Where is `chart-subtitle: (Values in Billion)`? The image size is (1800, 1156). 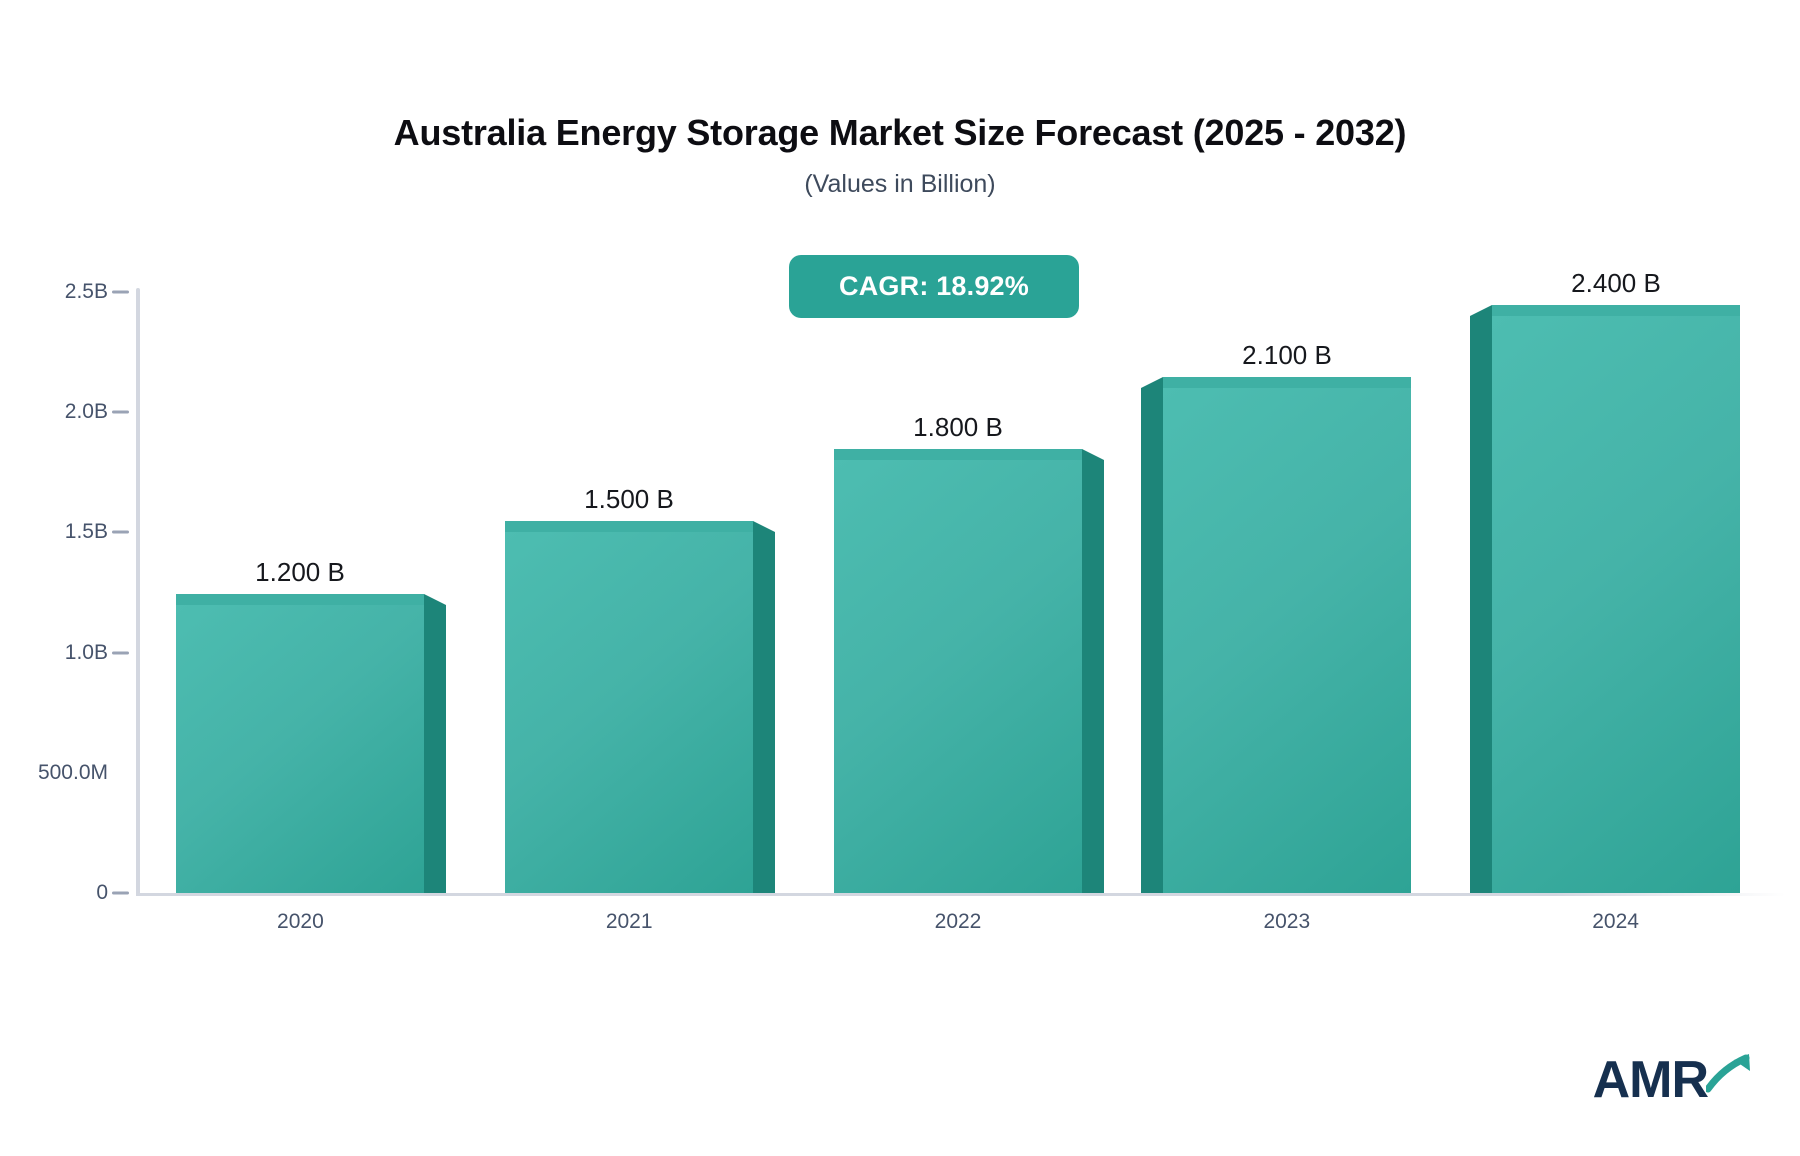 chart-subtitle: (Values in Billion) is located at coordinates (900, 184).